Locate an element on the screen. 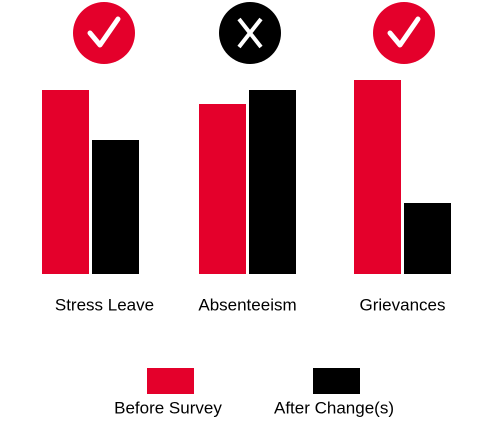 The height and width of the screenshot is (421, 501). x-mark is located at coordinates (250, 33).